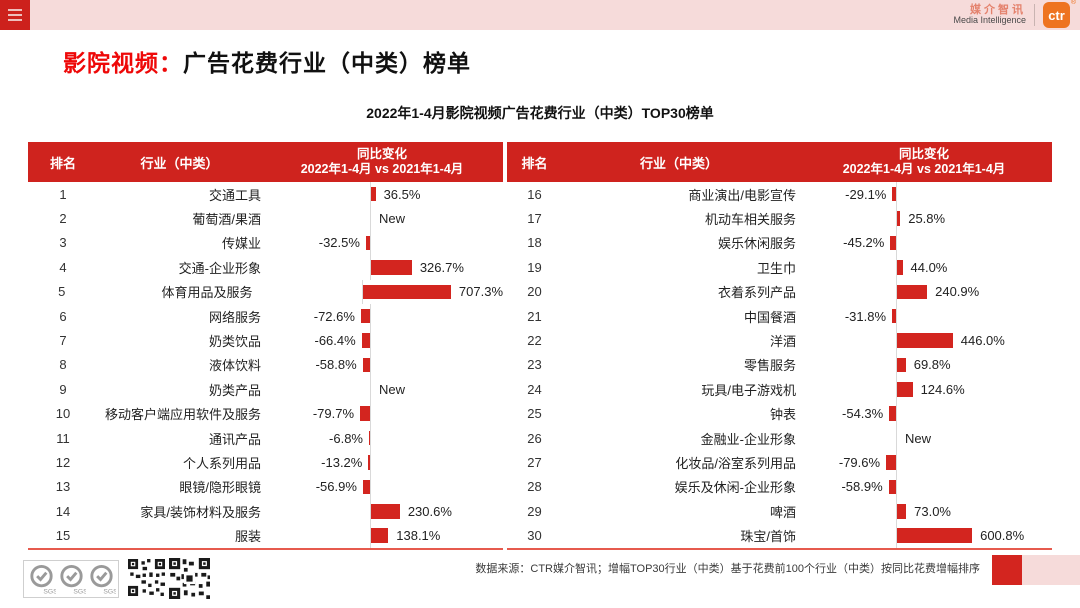 The height and width of the screenshot is (608, 1080). Describe the element at coordinates (200, 512) in the screenshot. I see `industry-cell: 家具/装饰材料及服务` at that location.